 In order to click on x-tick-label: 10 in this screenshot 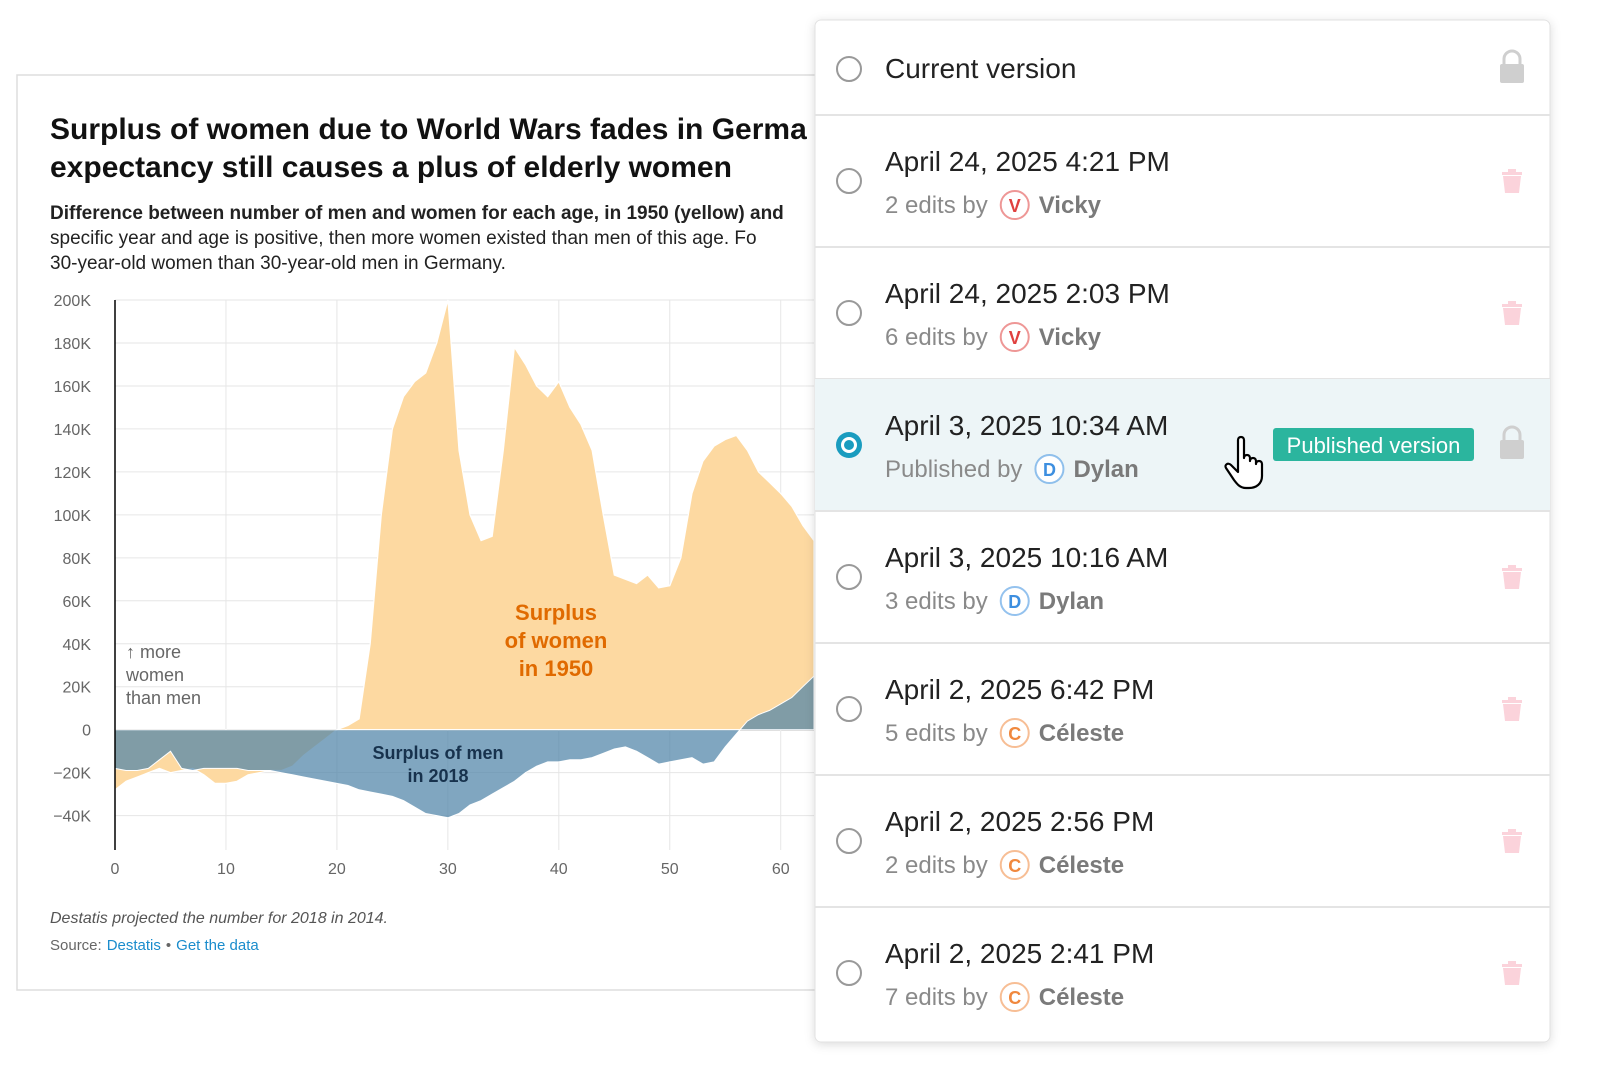, I will do `click(226, 869)`.